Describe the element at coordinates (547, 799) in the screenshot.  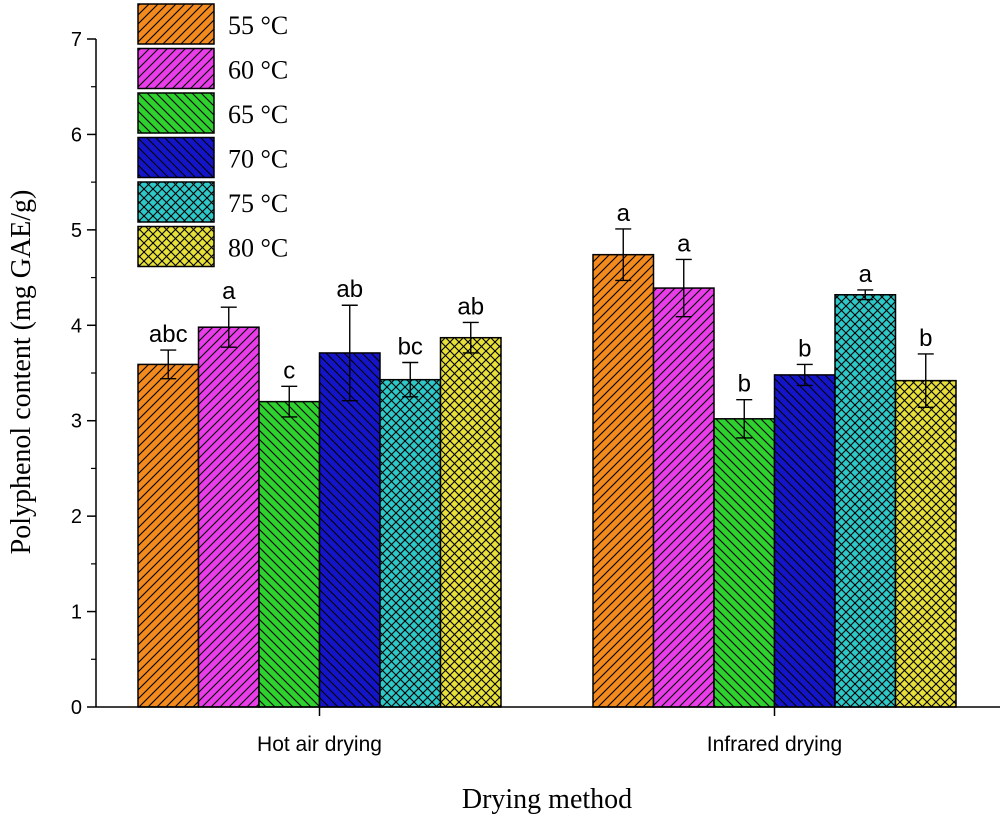
I see `x-axis-title: Drying method` at that location.